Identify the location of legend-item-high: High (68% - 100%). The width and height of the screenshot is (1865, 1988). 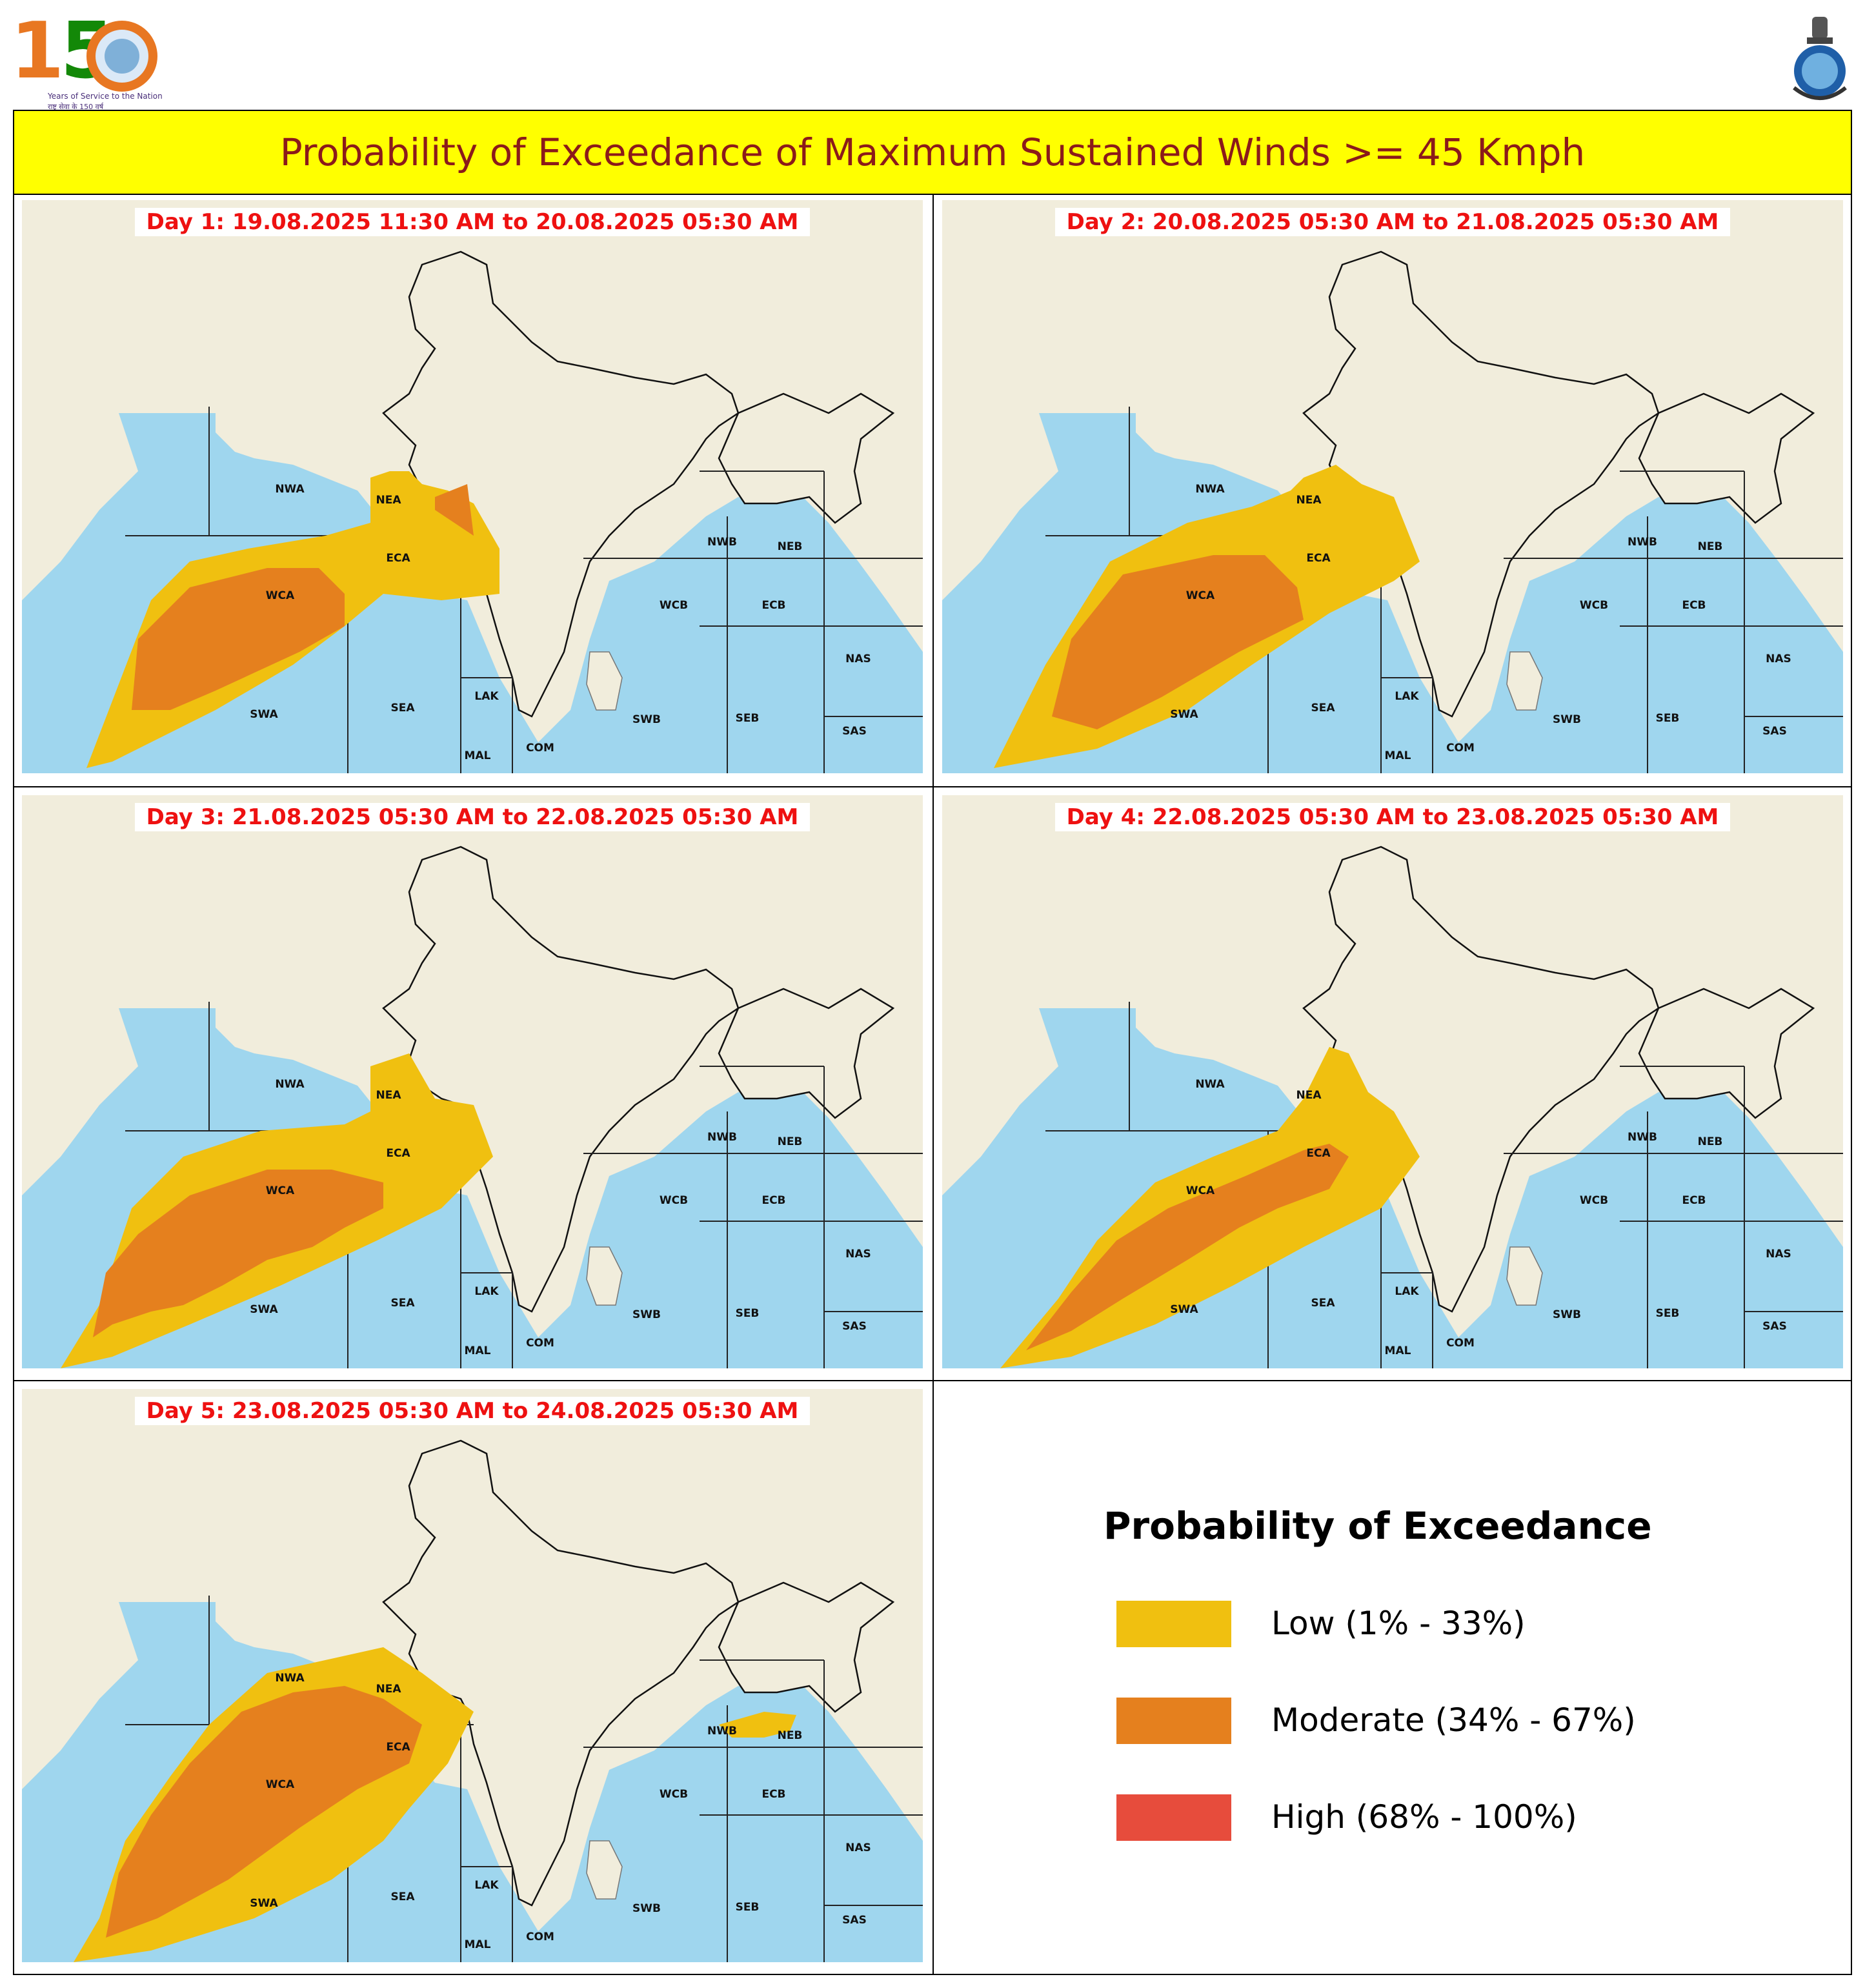
(1406, 1820).